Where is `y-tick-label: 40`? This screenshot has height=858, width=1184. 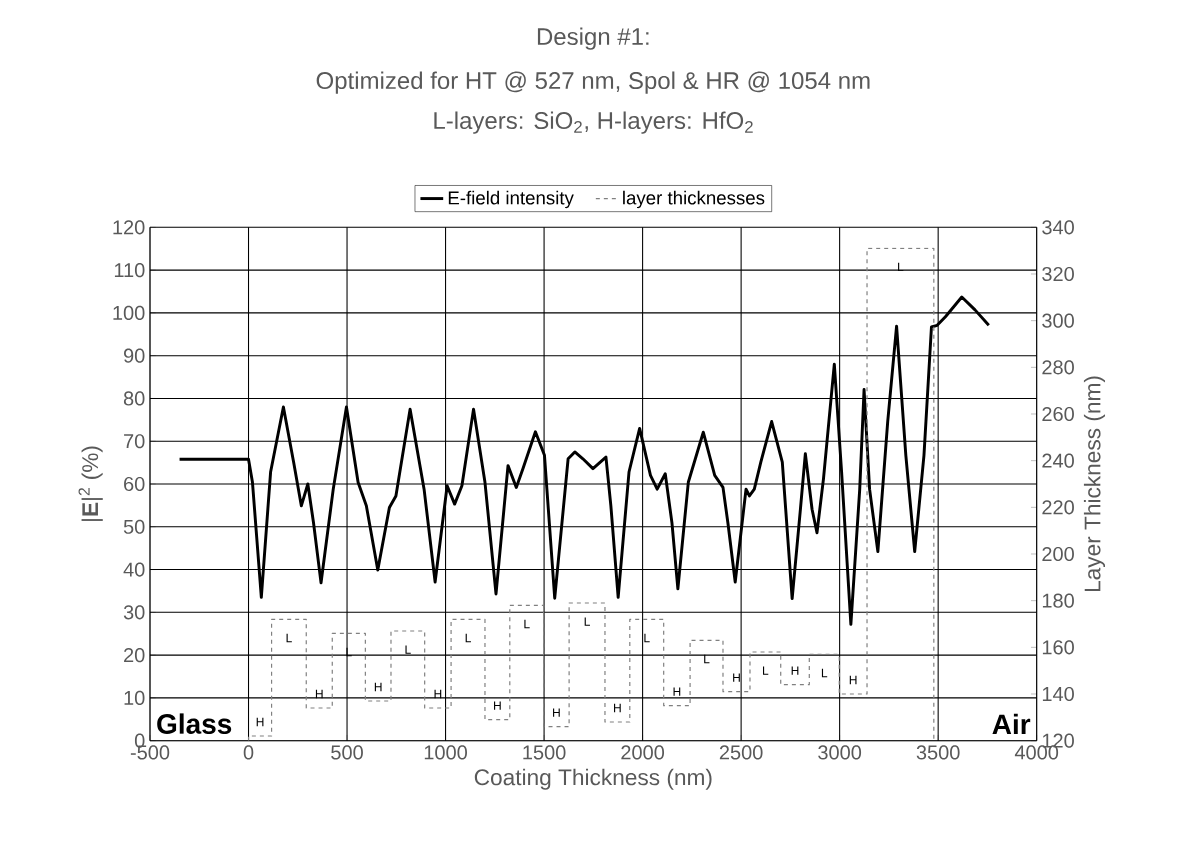 y-tick-label: 40 is located at coordinates (134, 569).